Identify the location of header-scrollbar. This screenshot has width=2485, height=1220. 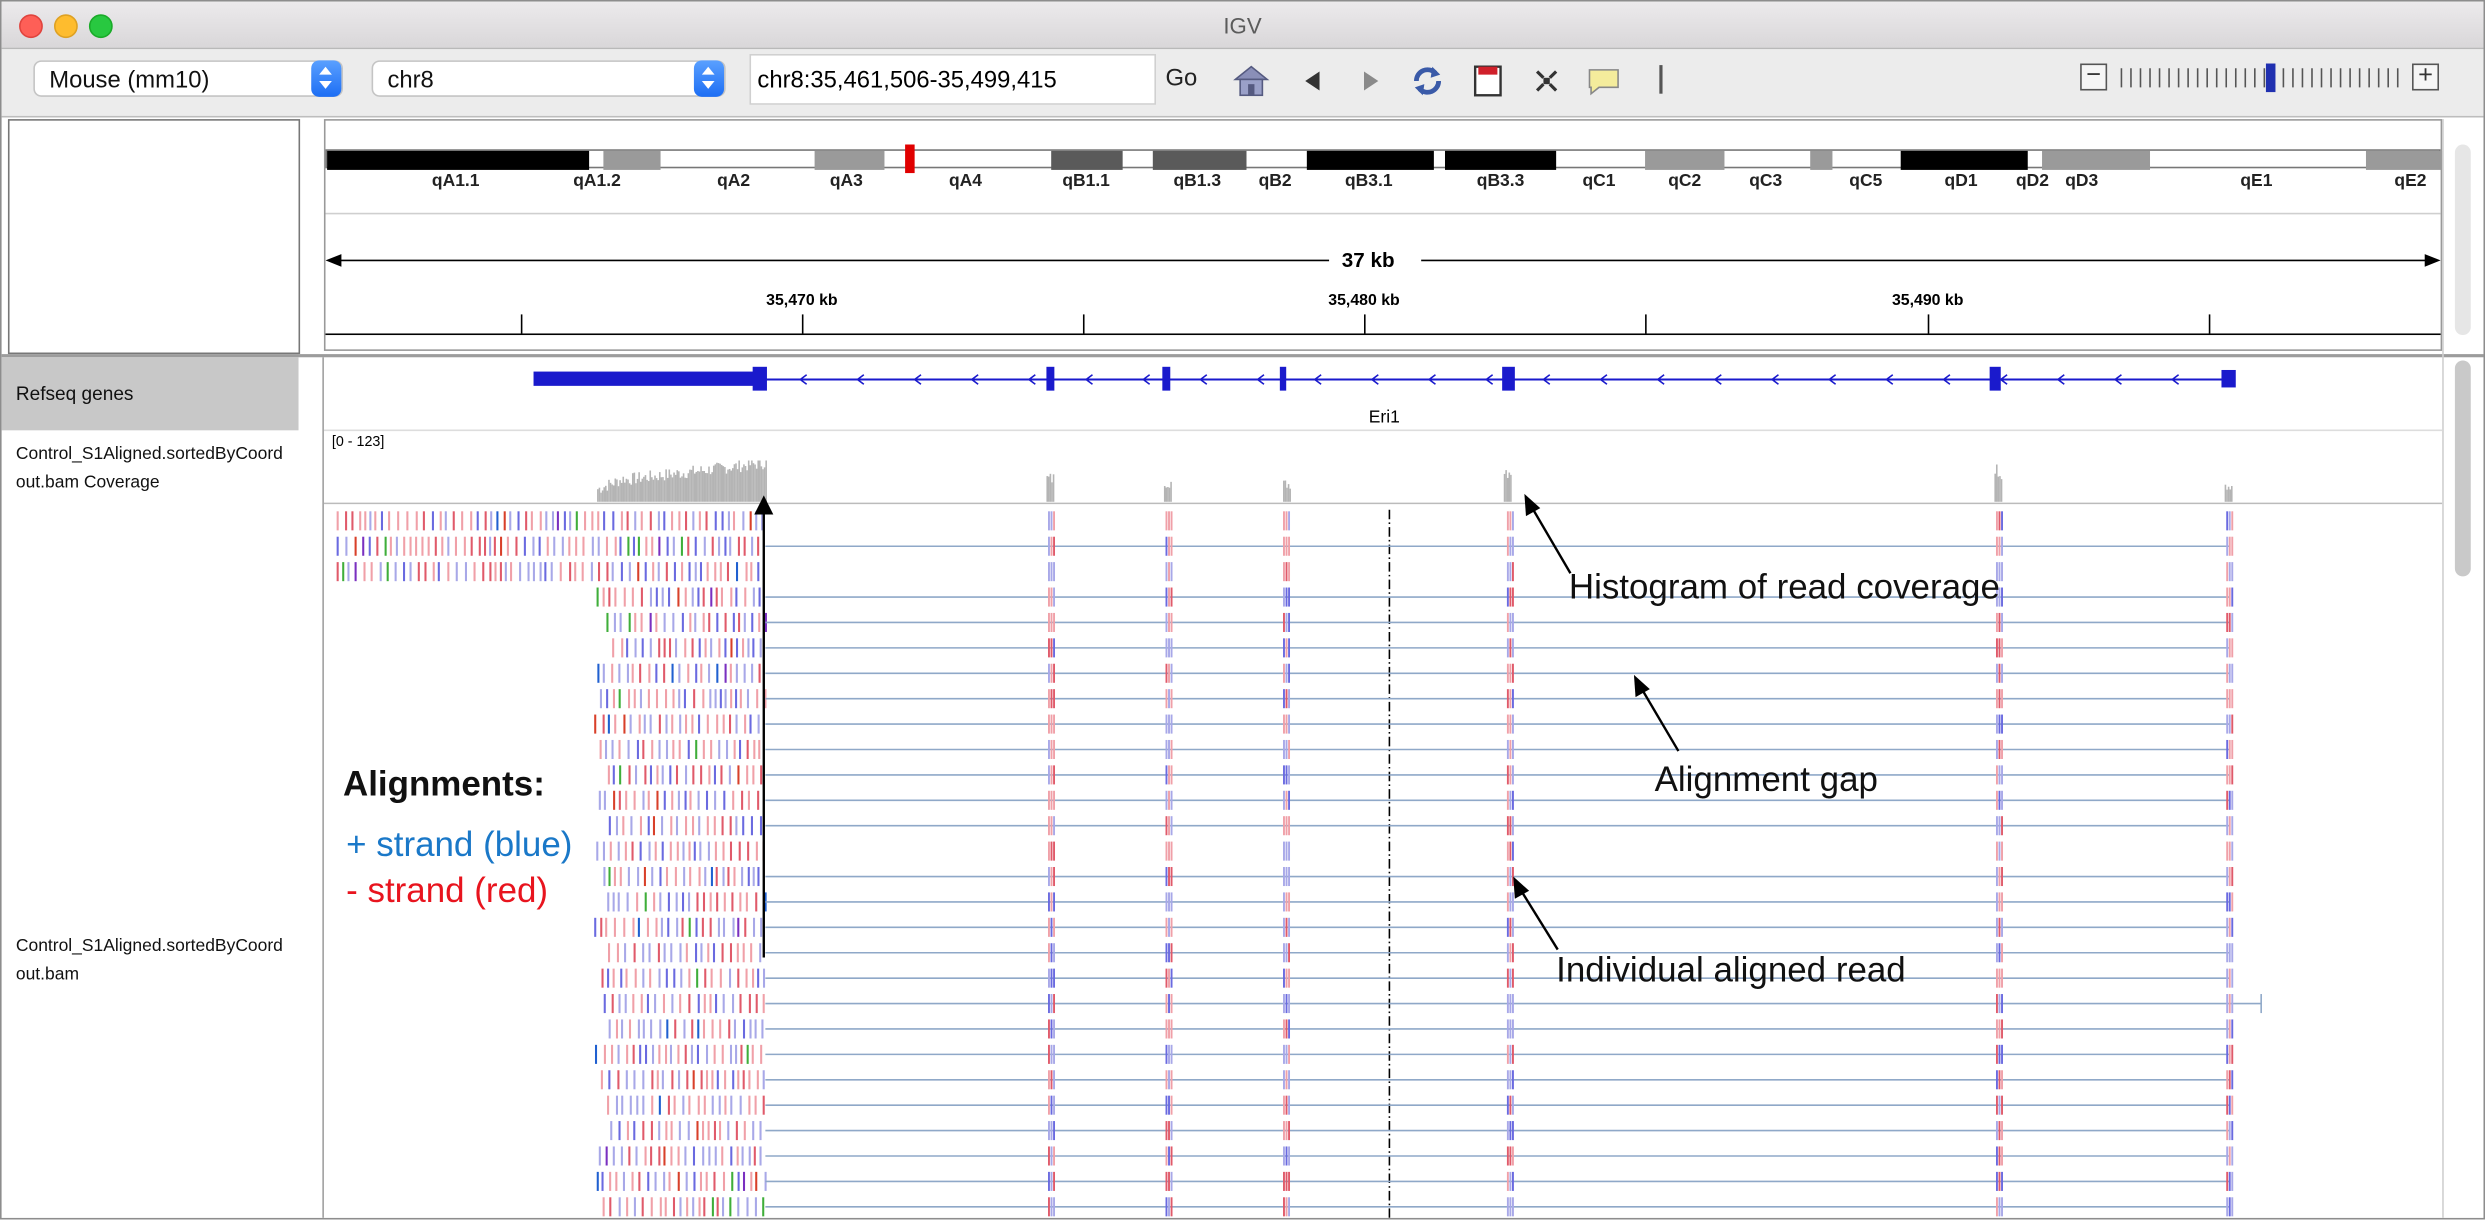
(2462, 240).